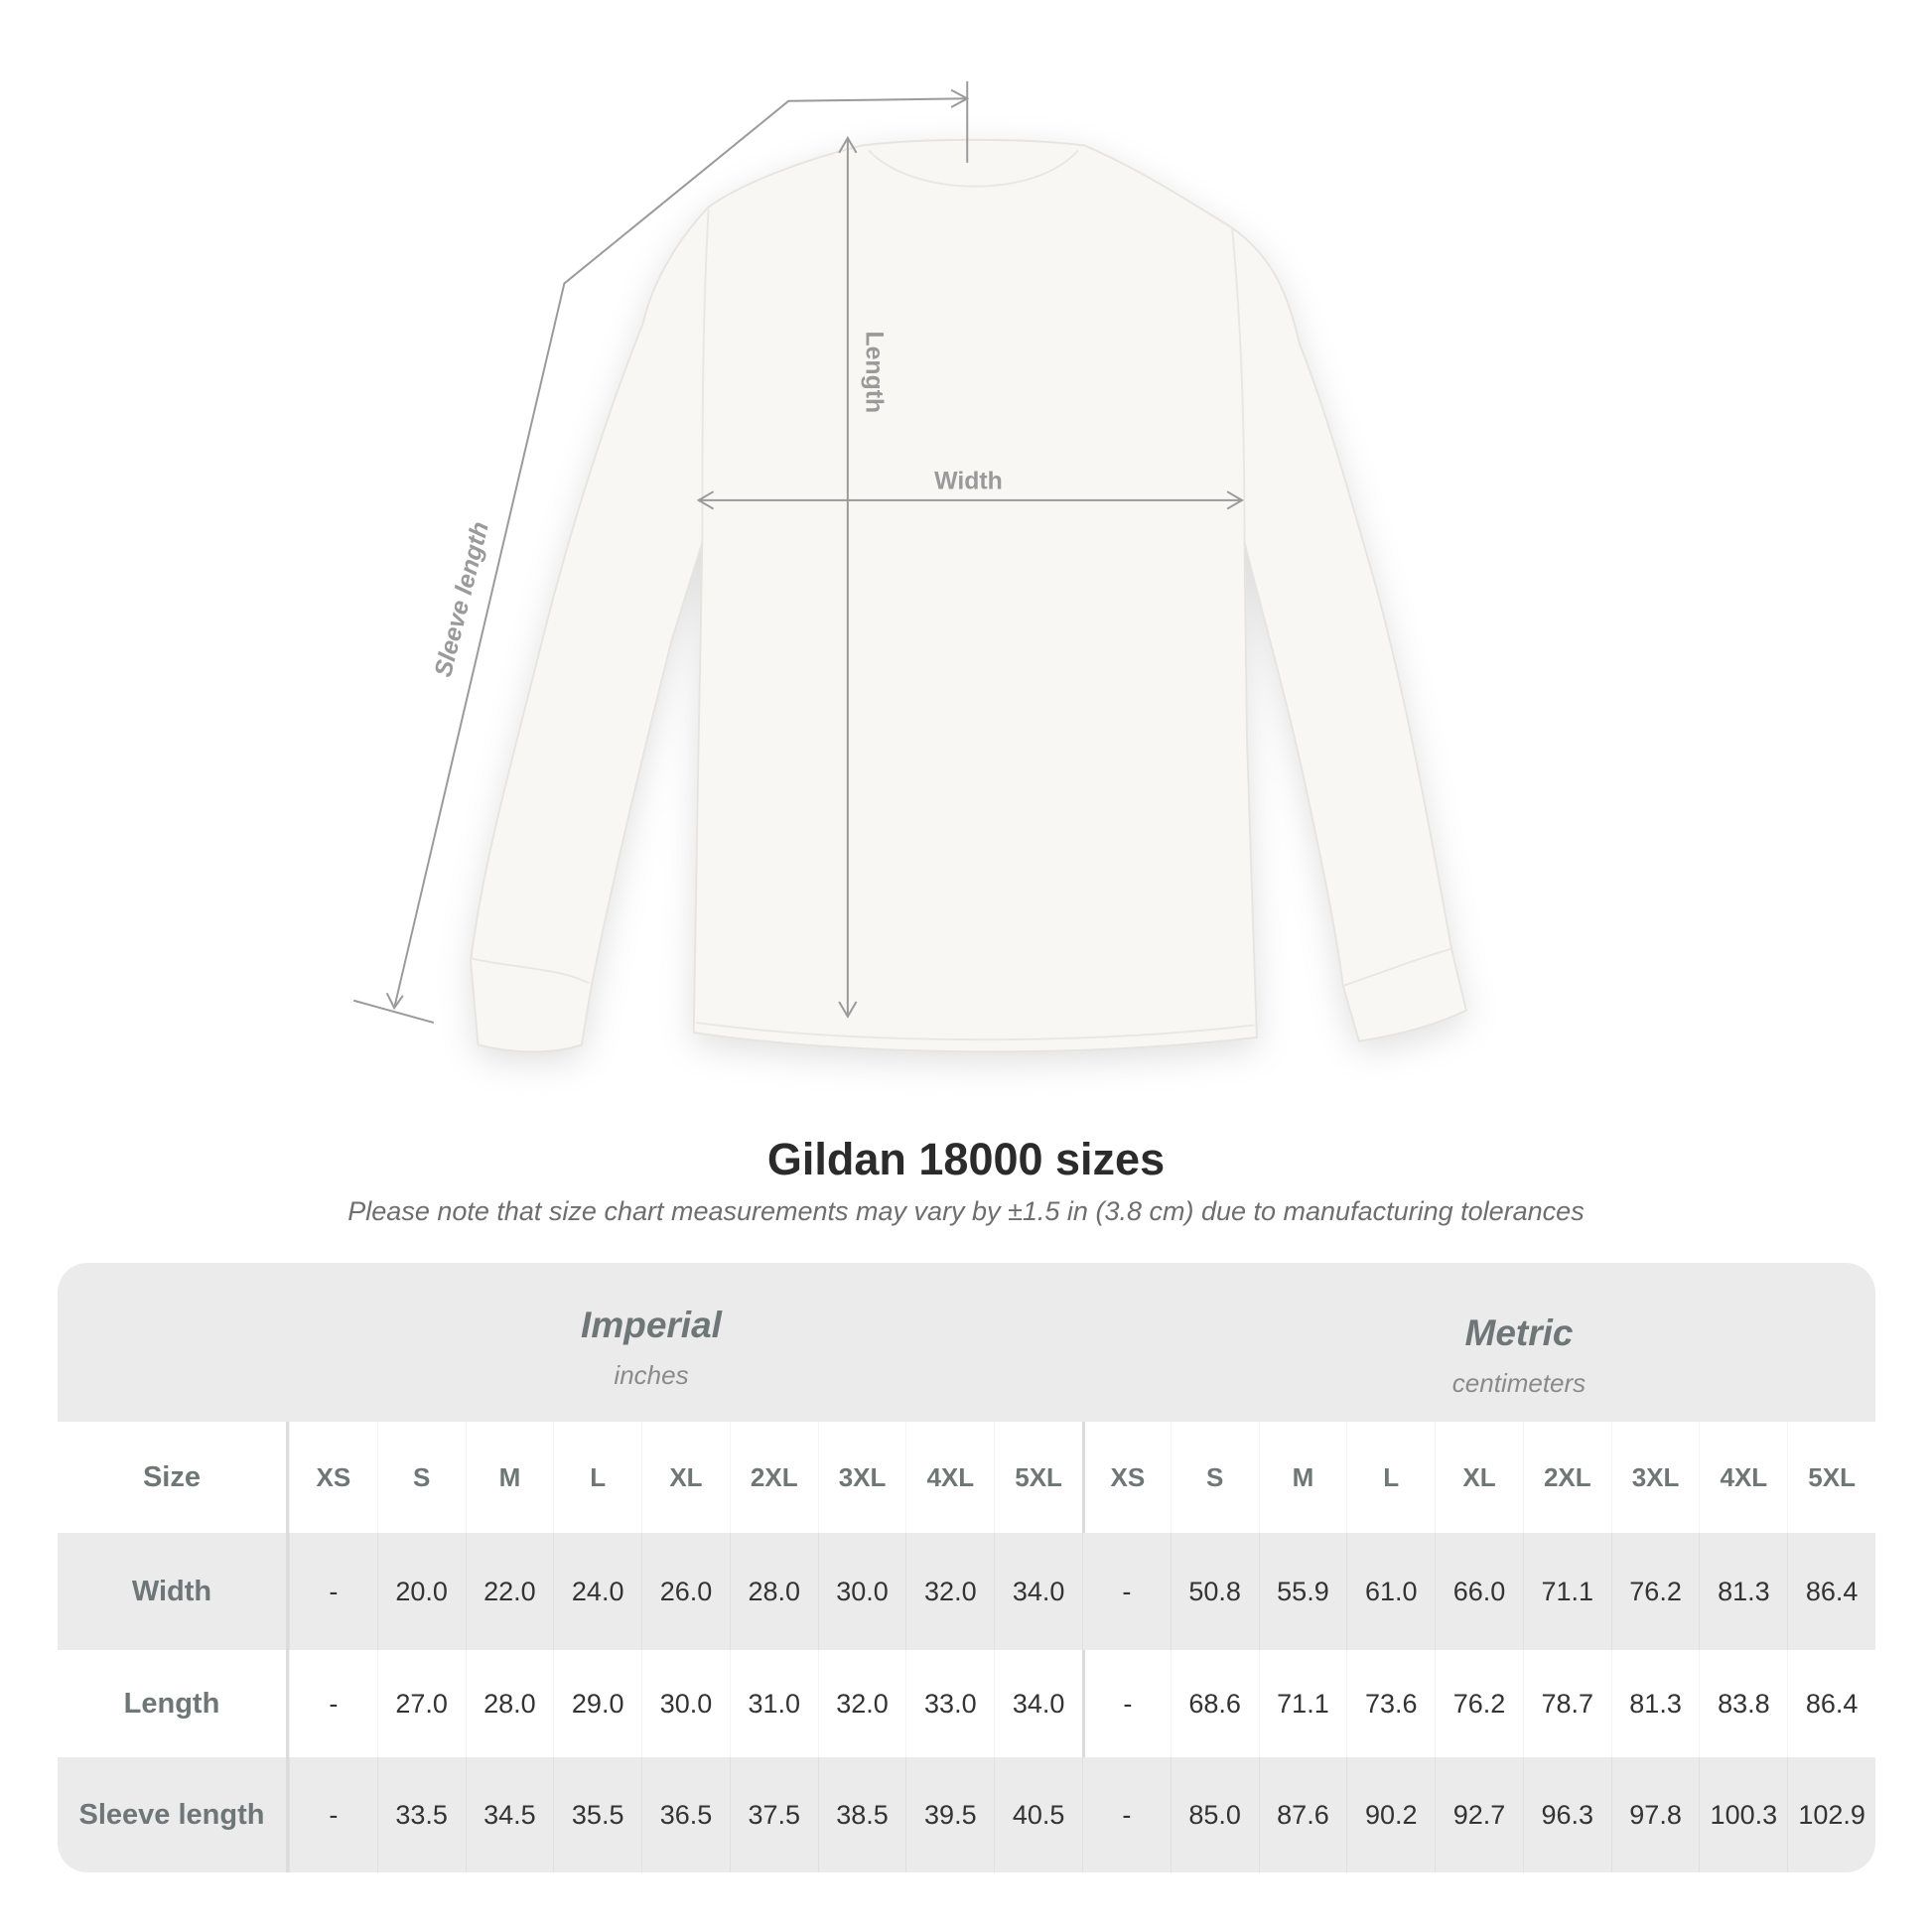 The height and width of the screenshot is (1932, 1932). Describe the element at coordinates (1479, 1592) in the screenshot. I see `metric-cell: 66.0` at that location.